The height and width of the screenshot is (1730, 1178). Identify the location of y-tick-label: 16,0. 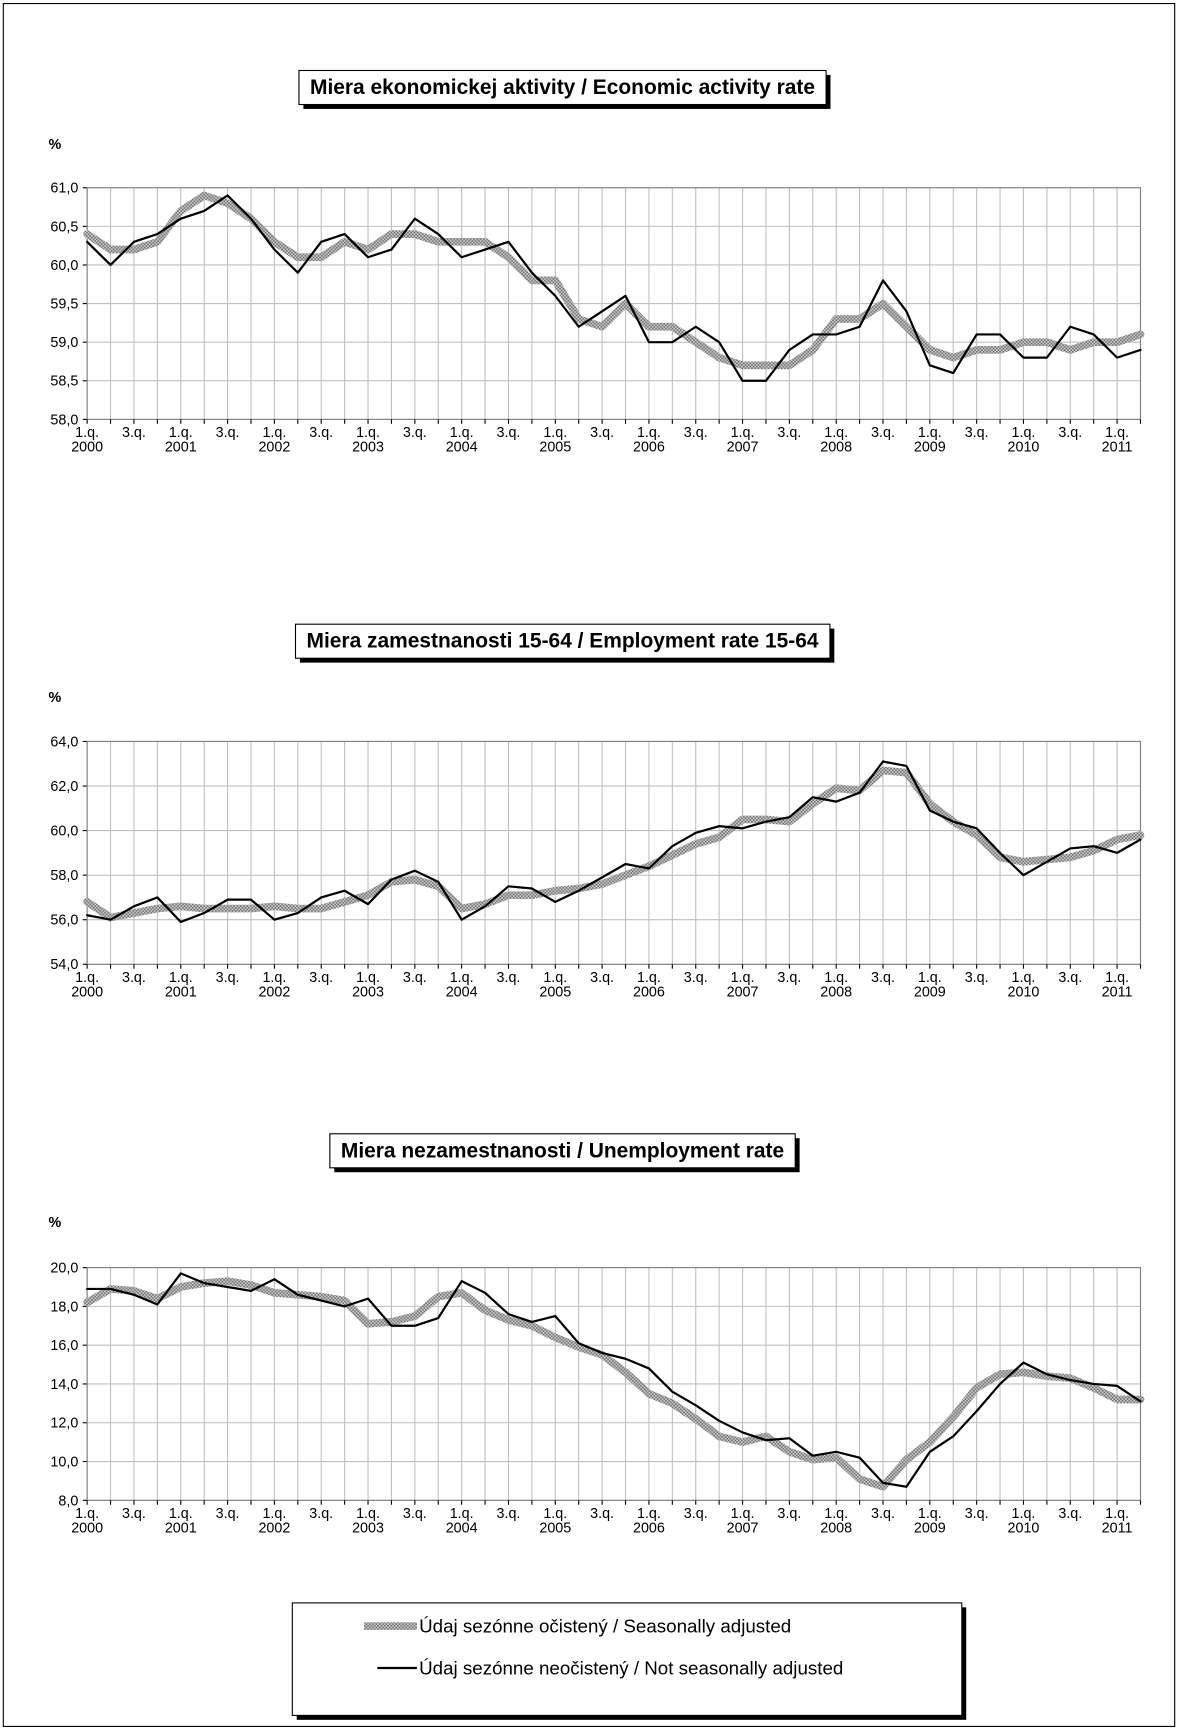
(64, 1346).